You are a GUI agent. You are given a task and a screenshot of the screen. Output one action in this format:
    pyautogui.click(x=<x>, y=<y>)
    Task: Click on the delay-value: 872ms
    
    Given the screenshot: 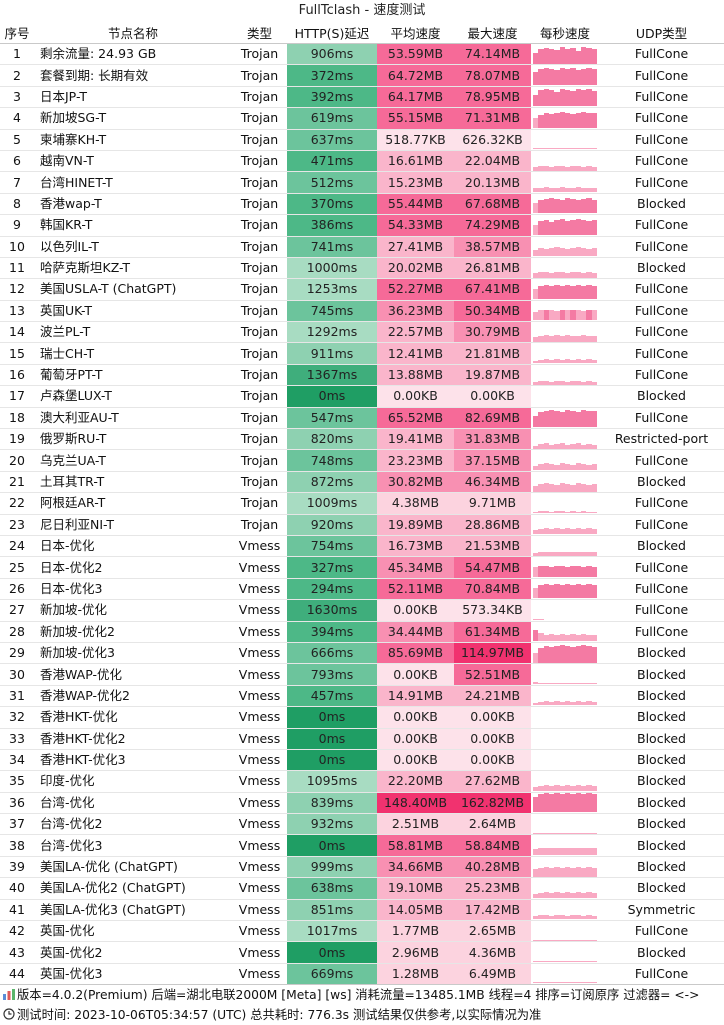 What is the action you would take?
    pyautogui.click(x=332, y=482)
    